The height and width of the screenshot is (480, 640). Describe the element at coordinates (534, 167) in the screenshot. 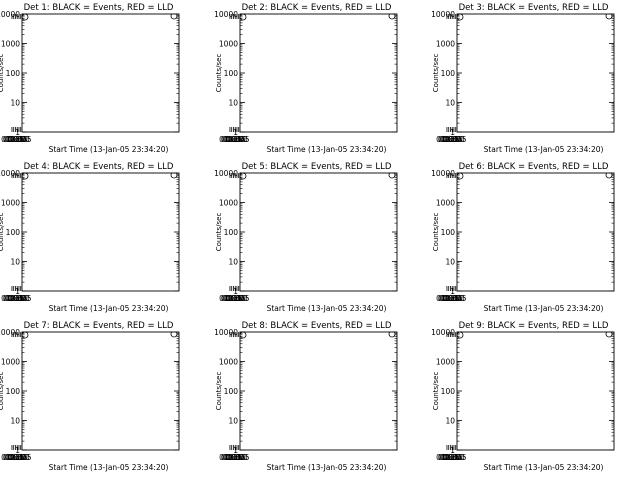

I see `panel-title: Det 6: BLACK = Events, RED = LLD` at that location.